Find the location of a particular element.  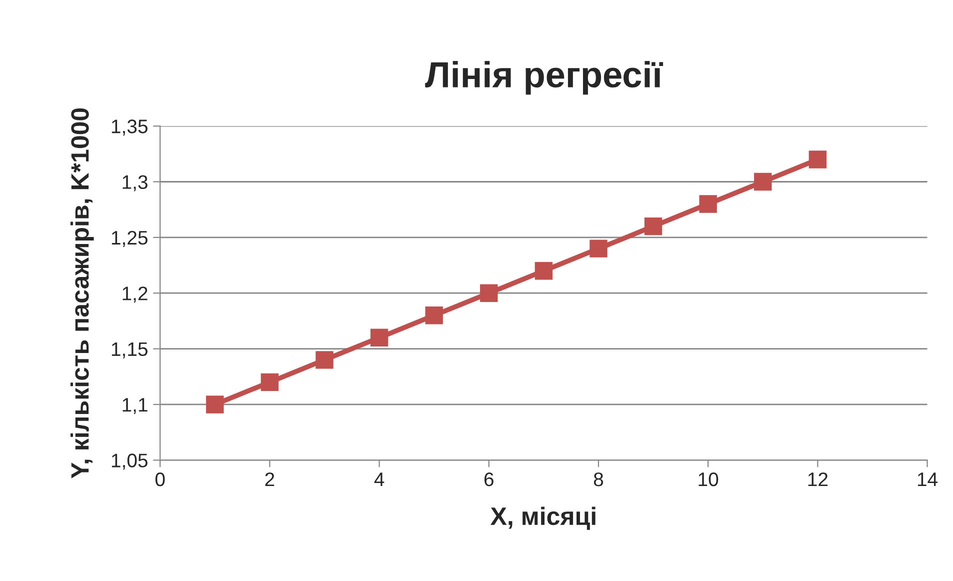

x-tick-label: 10 is located at coordinates (708, 479).